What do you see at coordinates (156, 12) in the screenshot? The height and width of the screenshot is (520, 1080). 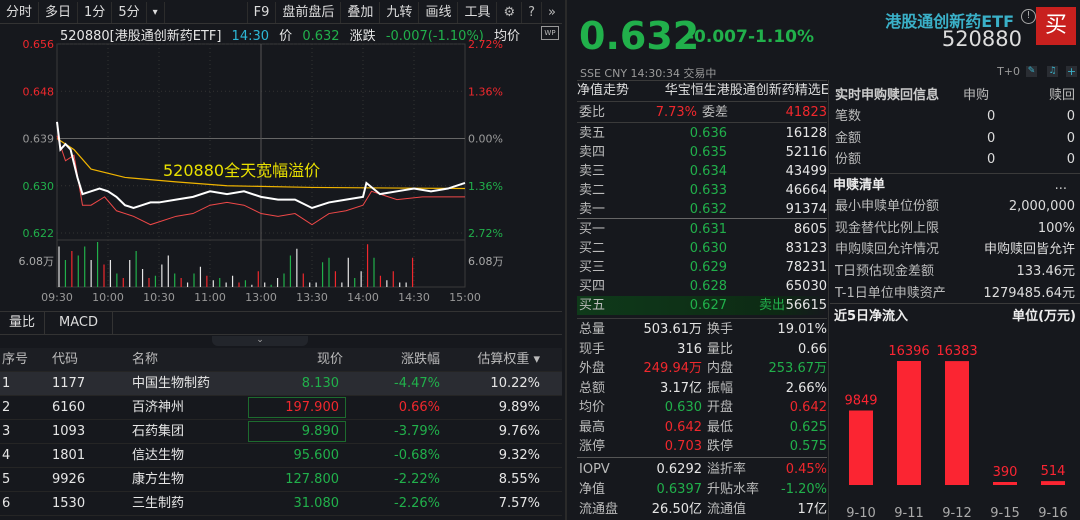 I see `more-periods-dropdown: ▾` at bounding box center [156, 12].